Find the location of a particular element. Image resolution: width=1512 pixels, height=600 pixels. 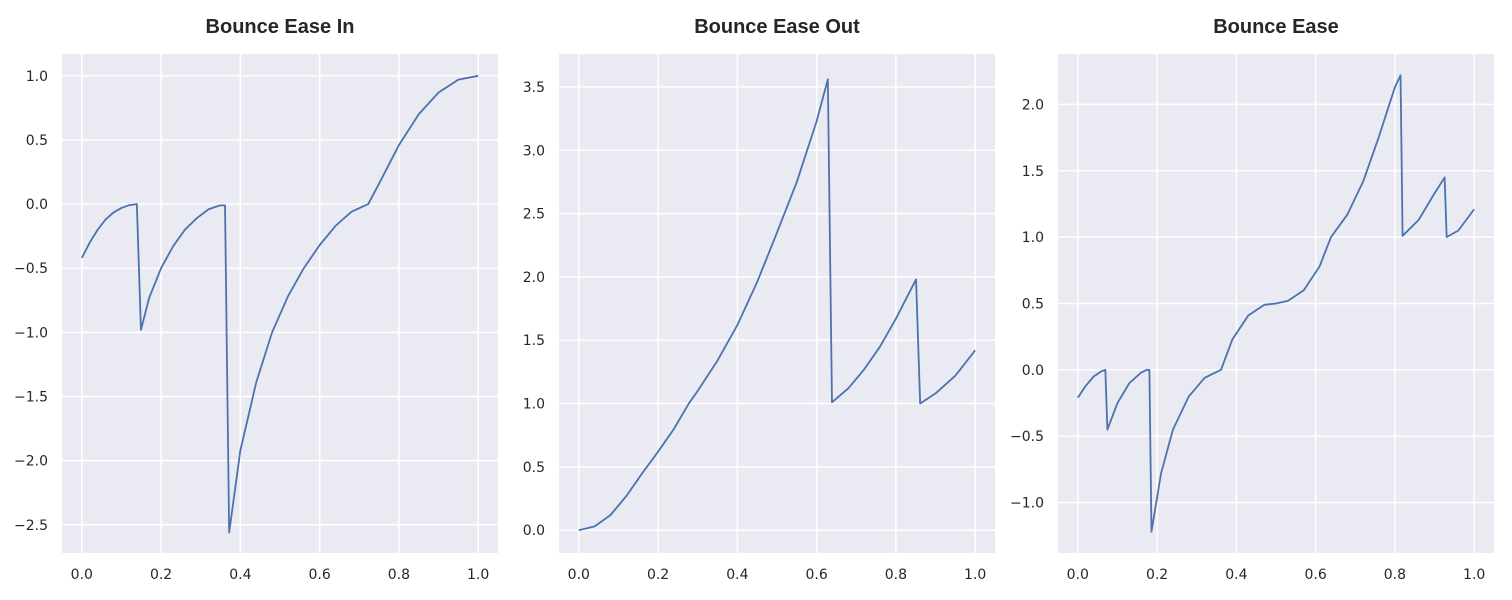

chart-title: Bounce Ease is located at coordinates (1276, 27).